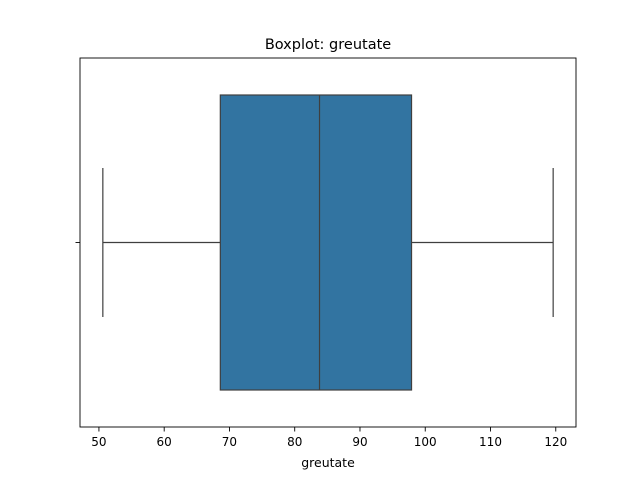  What do you see at coordinates (490, 442) in the screenshot?
I see `x-tick-label: 110` at bounding box center [490, 442].